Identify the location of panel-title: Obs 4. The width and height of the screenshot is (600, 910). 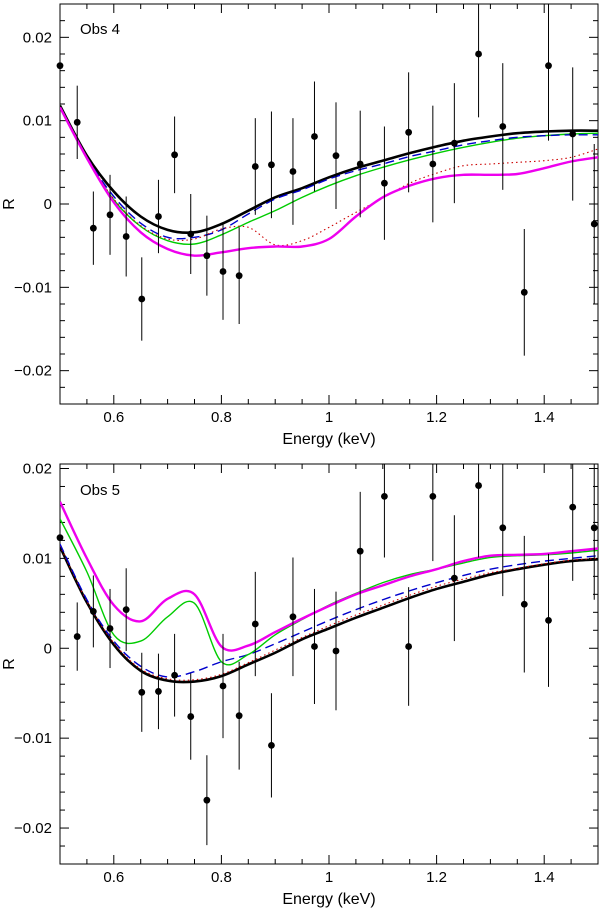
(100, 29).